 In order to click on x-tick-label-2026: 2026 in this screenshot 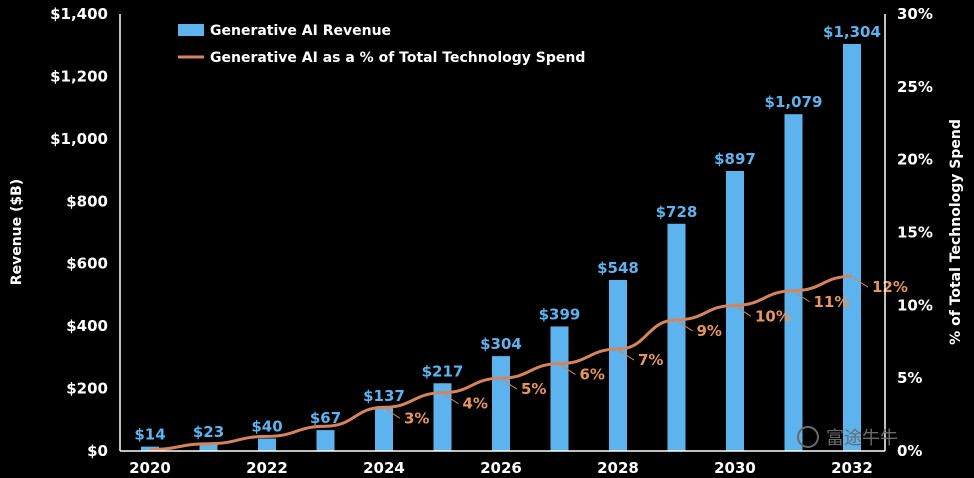, I will do `click(501, 468)`.